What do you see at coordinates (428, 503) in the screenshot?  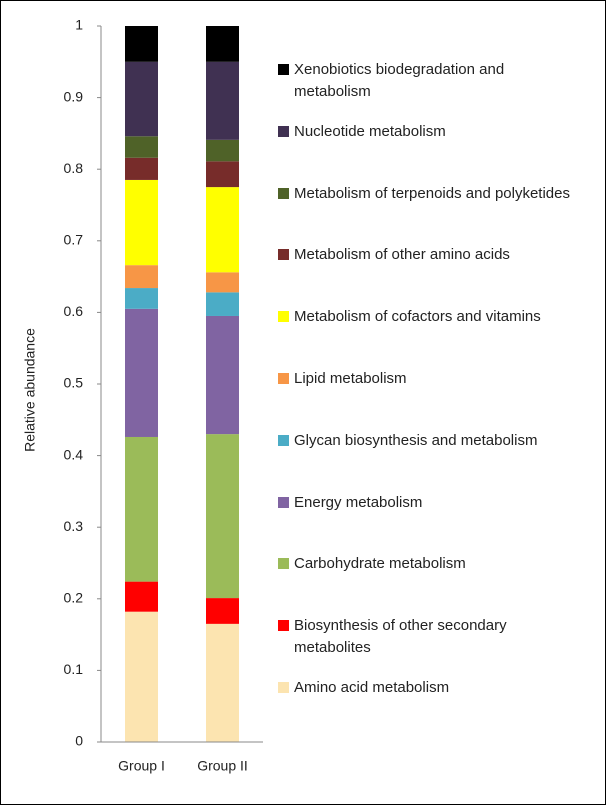 I see `legend-item: Energy metabolism` at bounding box center [428, 503].